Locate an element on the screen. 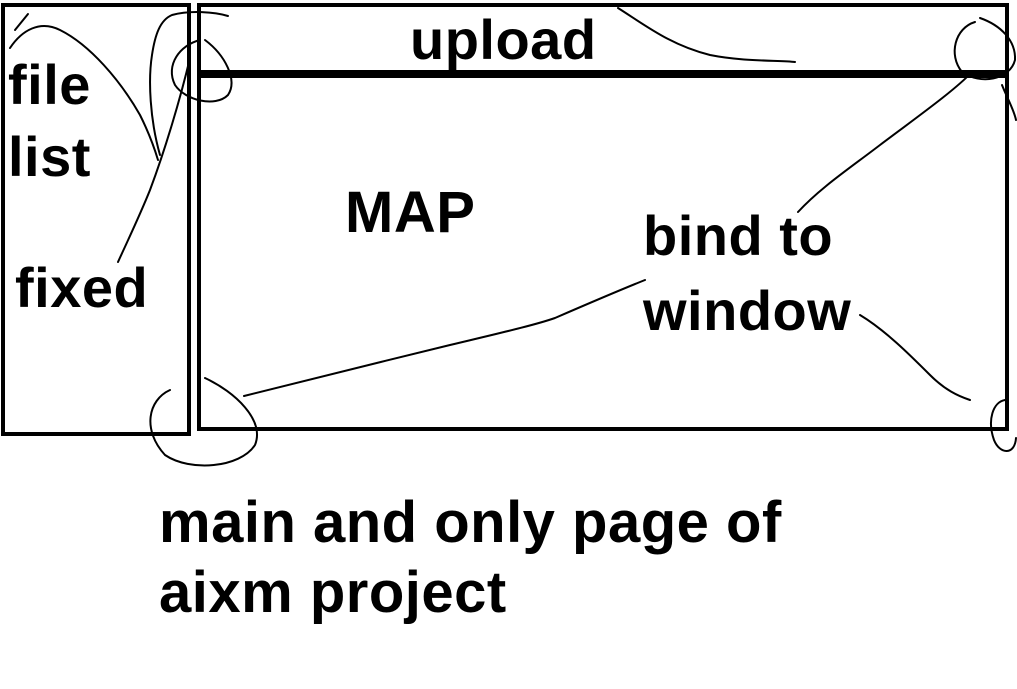 The image size is (1017, 689). sidebar-note: fixed is located at coordinates (82, 287).